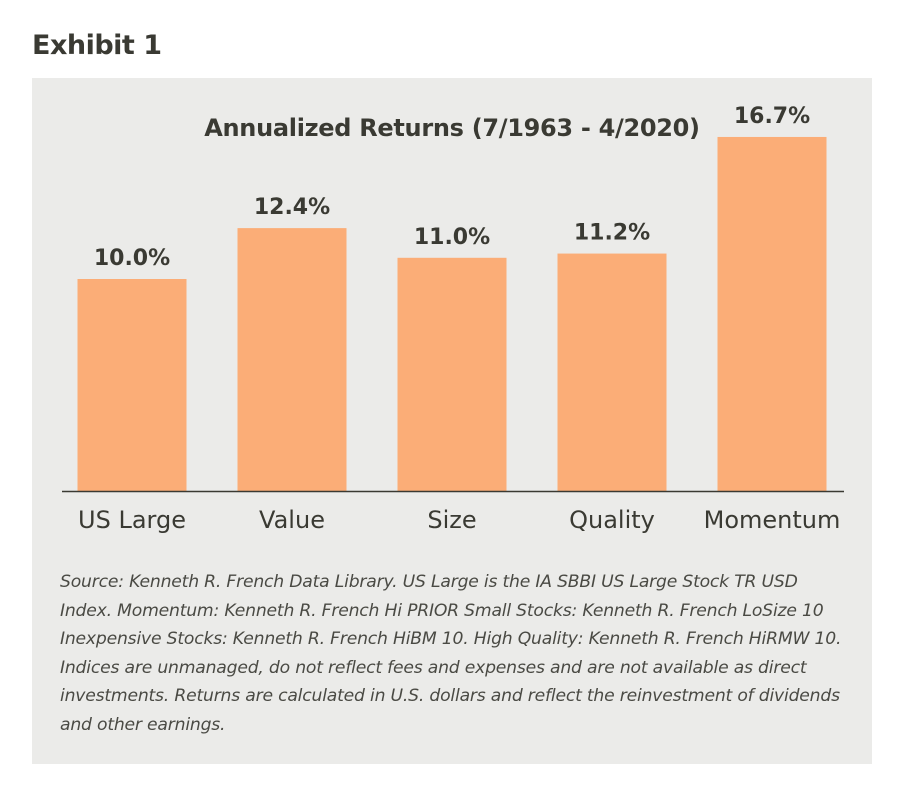 The image size is (900, 792). Describe the element at coordinates (292, 359) in the screenshot. I see `bar-value` at that location.